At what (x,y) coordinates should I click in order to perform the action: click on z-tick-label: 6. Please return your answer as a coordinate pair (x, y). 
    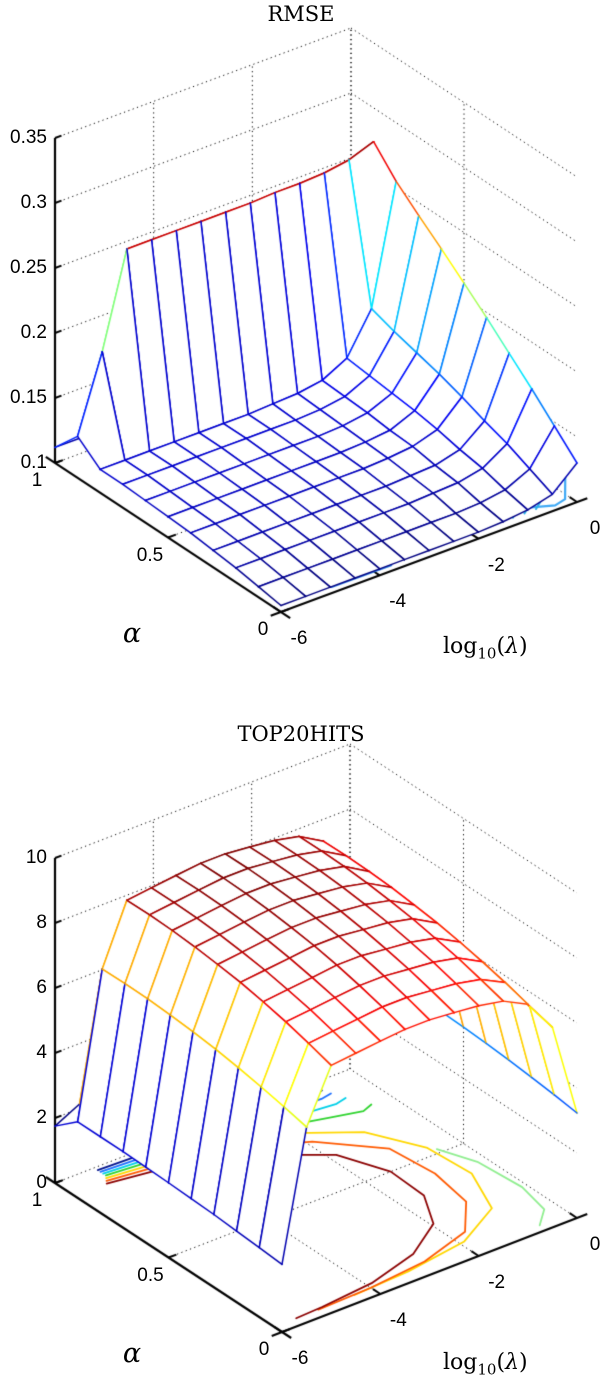
    Looking at the image, I should click on (41, 987).